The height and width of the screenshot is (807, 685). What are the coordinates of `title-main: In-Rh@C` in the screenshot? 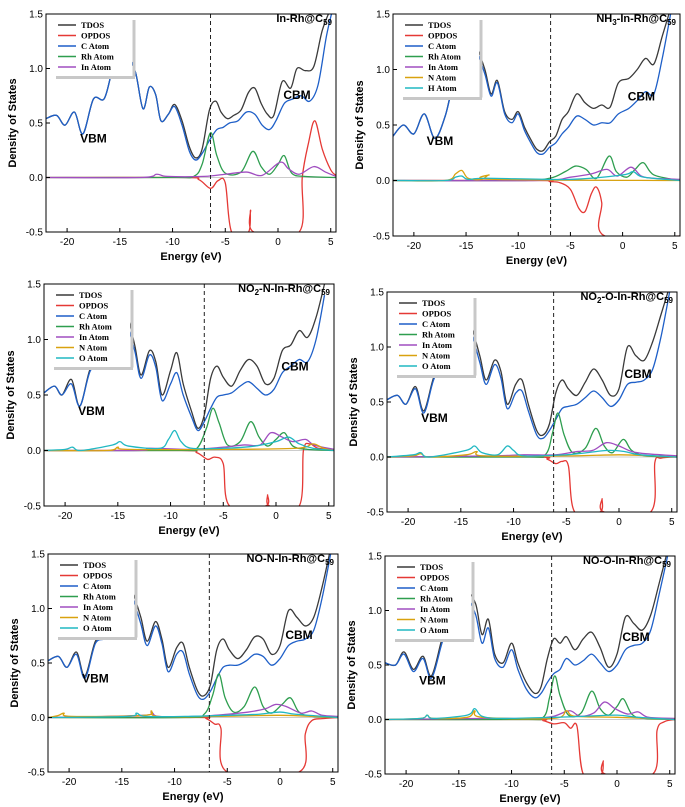 It's located at (299, 19).